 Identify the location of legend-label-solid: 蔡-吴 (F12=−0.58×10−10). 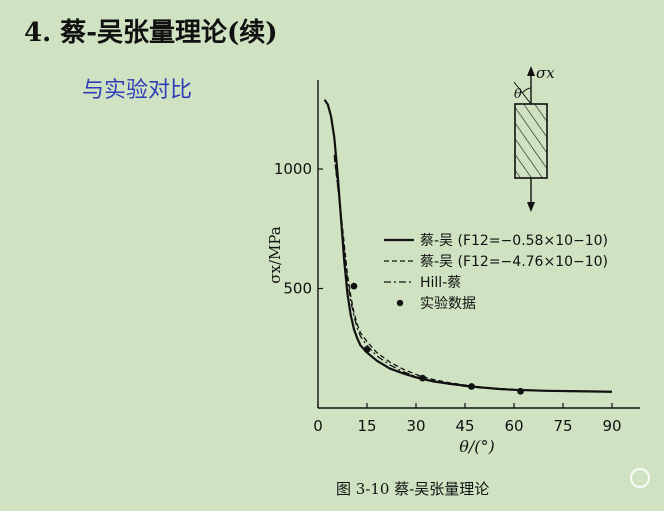
(514, 241).